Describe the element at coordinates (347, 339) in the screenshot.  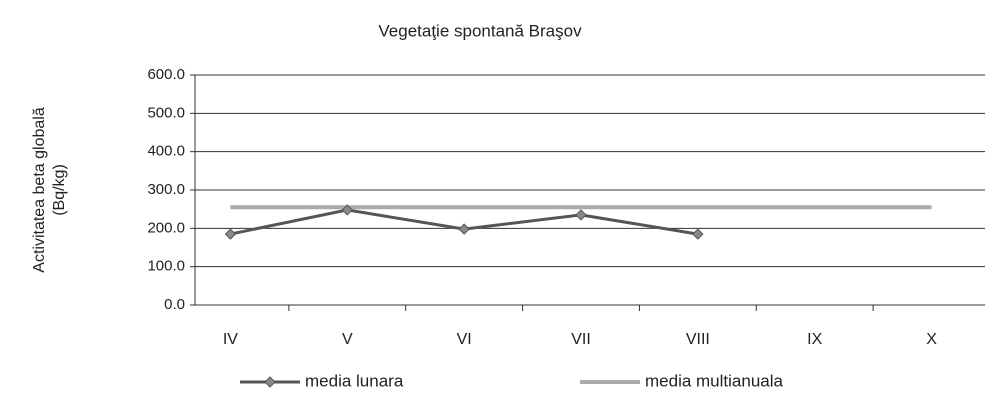
I see `x-tick-label: V` at that location.